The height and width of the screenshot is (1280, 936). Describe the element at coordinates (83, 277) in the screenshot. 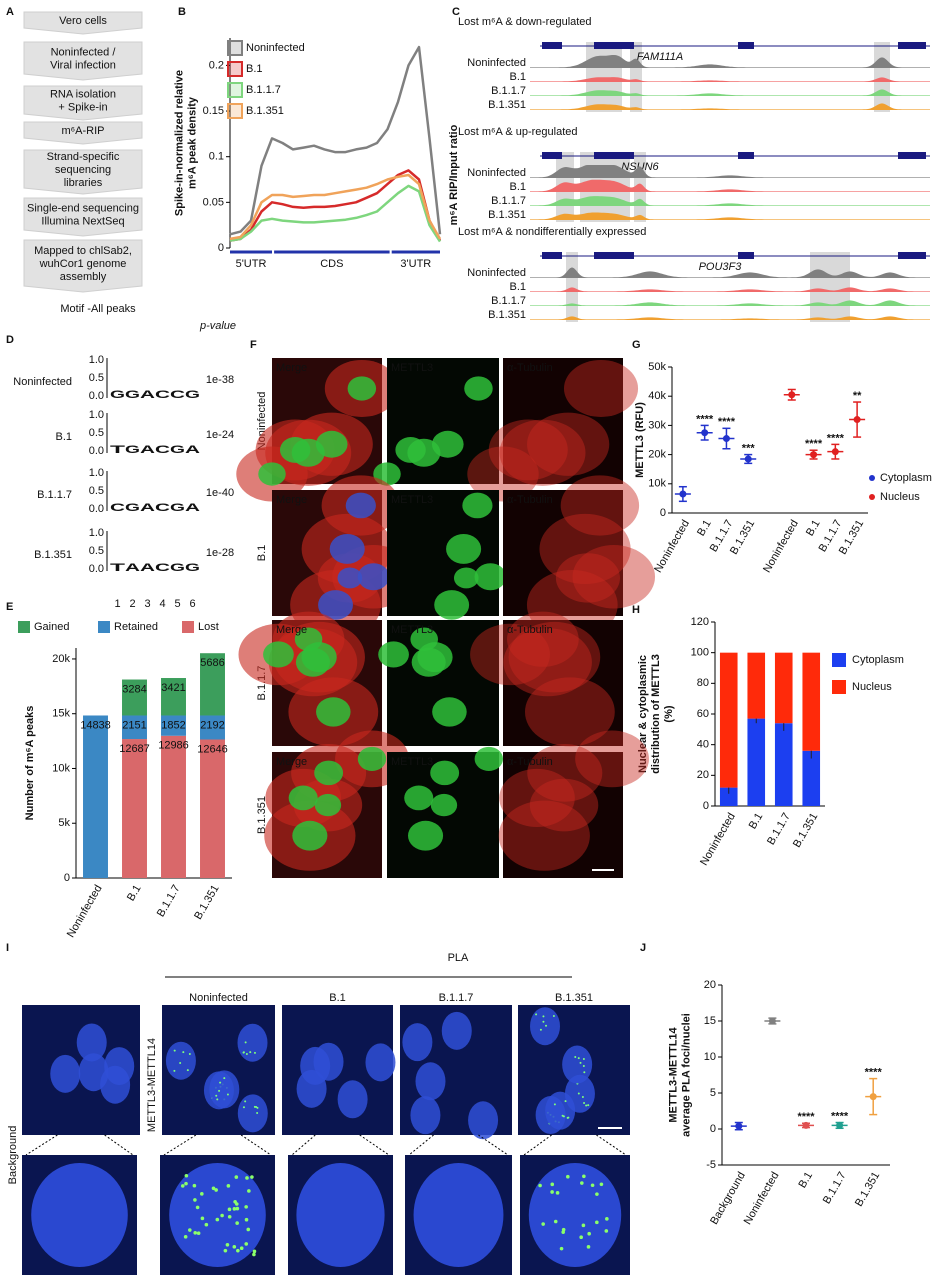

I see `flow-text: assembly` at that location.